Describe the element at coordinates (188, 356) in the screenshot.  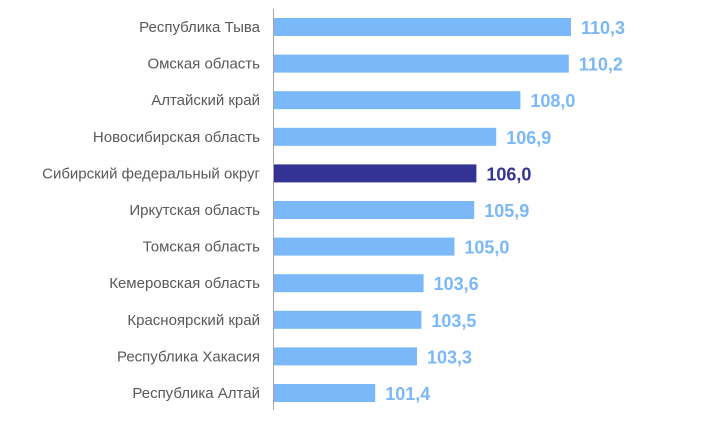
I see `category-label: Республика Хакасия` at that location.